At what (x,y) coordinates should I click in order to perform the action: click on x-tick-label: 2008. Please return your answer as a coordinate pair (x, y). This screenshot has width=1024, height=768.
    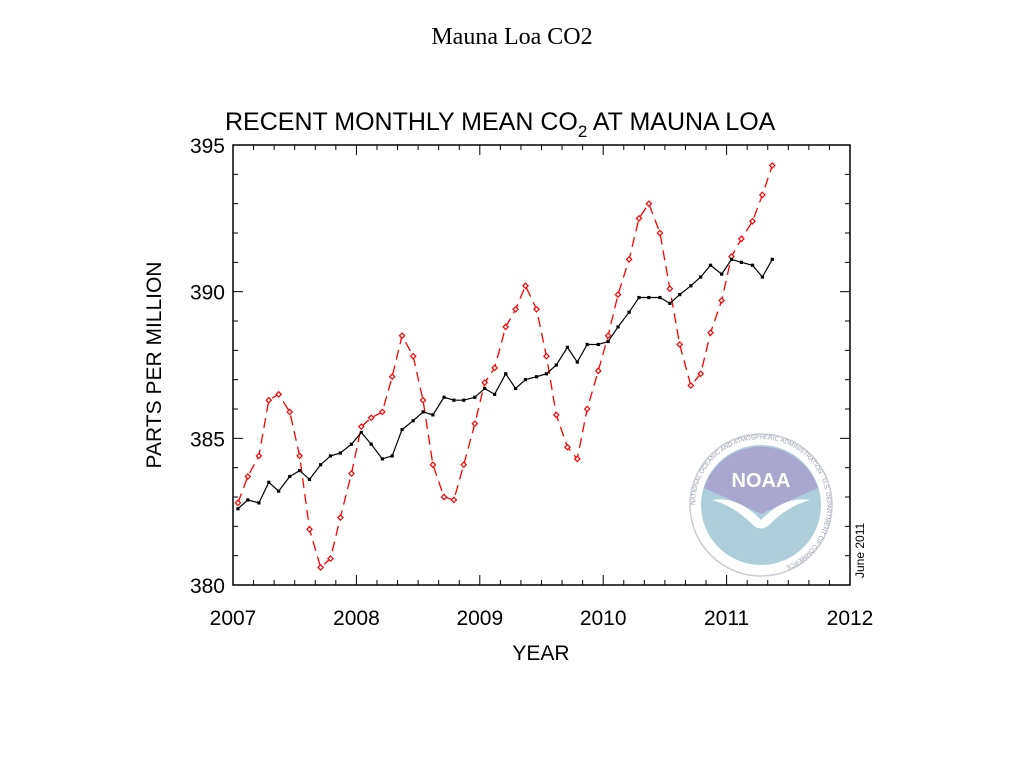
    Looking at the image, I should click on (356, 618).